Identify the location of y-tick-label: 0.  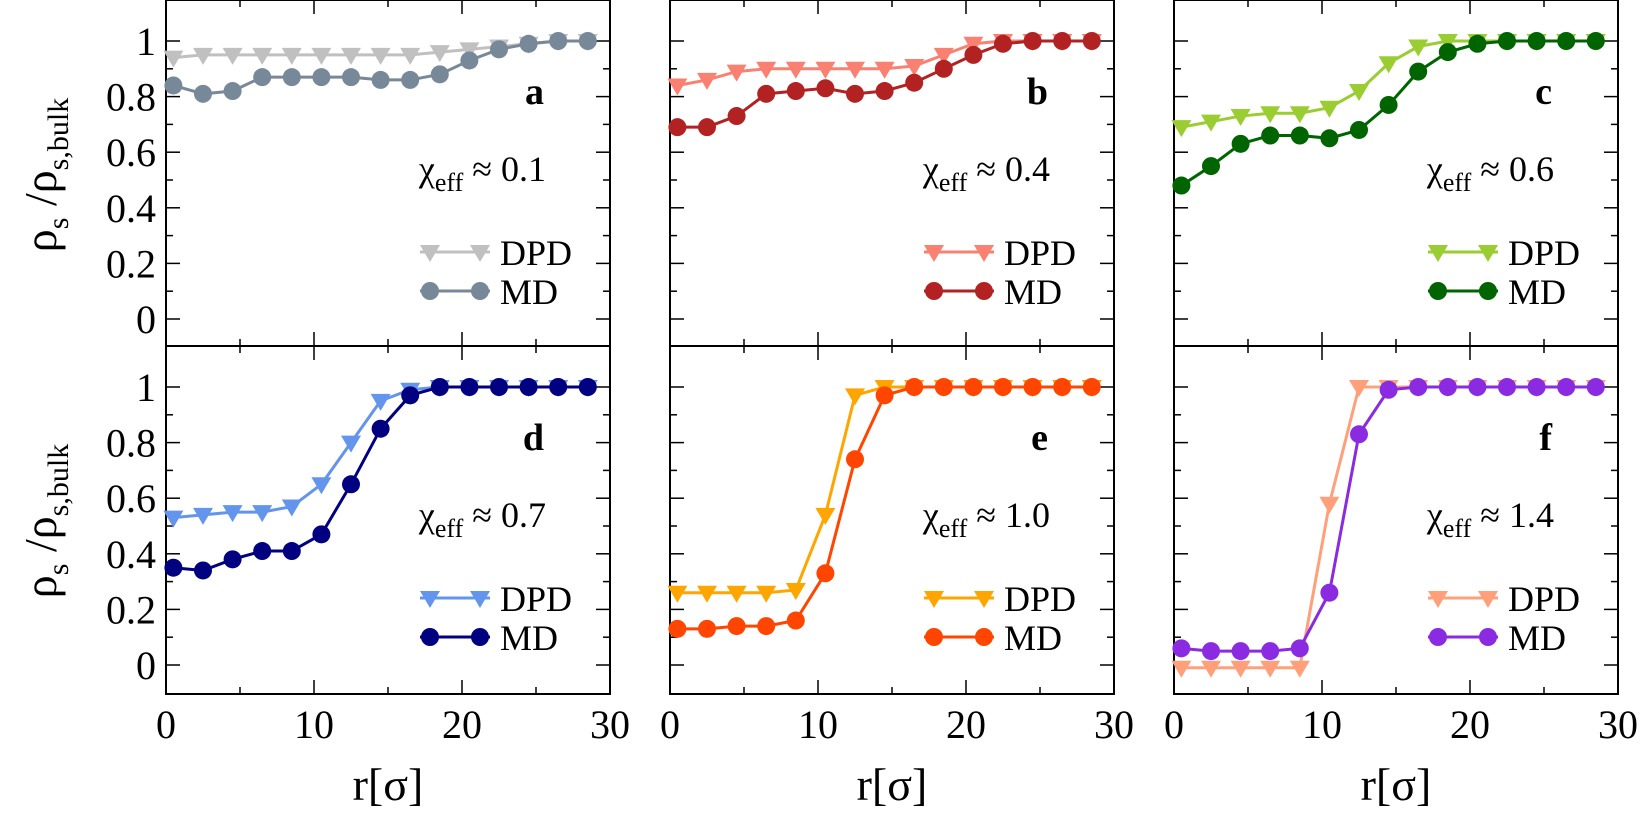
(146, 319).